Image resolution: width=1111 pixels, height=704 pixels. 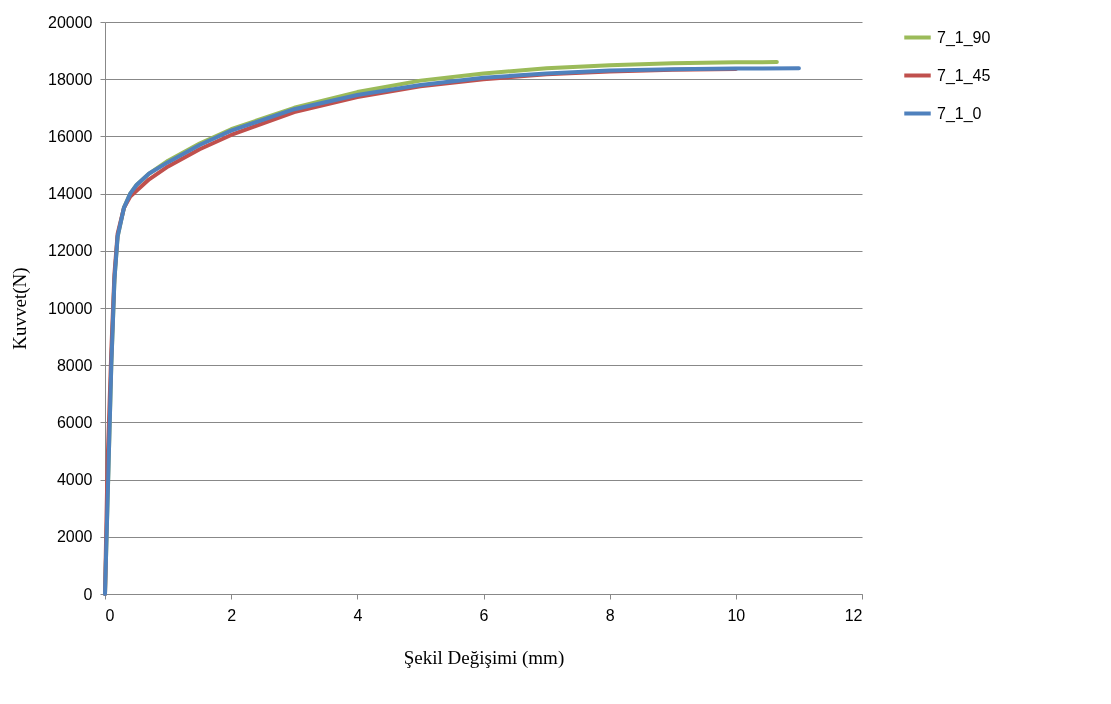 What do you see at coordinates (70, 251) in the screenshot?
I see `y-tick-label: 12000` at bounding box center [70, 251].